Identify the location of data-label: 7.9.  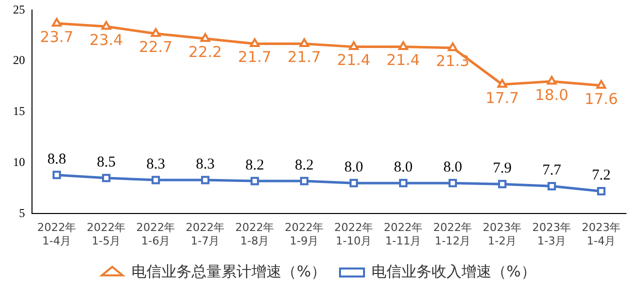
(502, 168).